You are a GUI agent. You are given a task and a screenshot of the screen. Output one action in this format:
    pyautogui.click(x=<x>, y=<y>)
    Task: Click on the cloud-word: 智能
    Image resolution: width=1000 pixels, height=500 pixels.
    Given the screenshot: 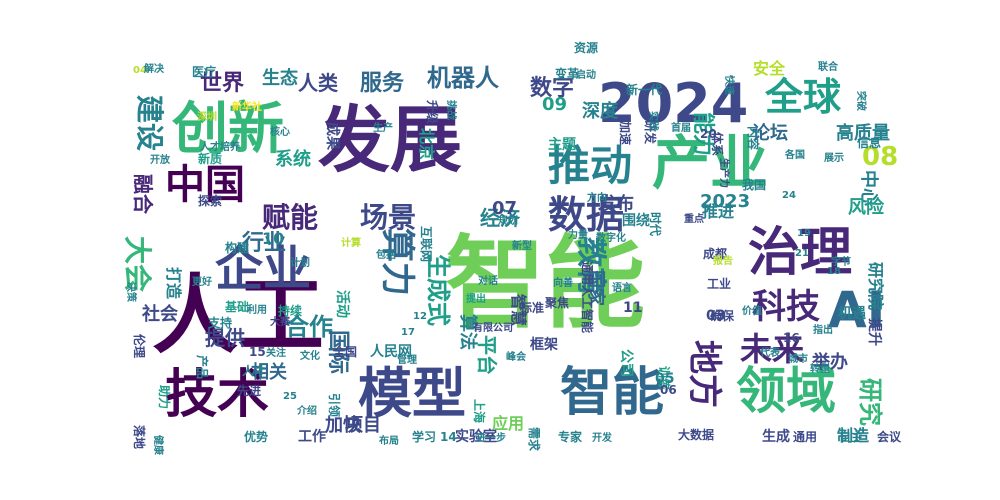 What is the action you would take?
    pyautogui.click(x=612, y=393)
    